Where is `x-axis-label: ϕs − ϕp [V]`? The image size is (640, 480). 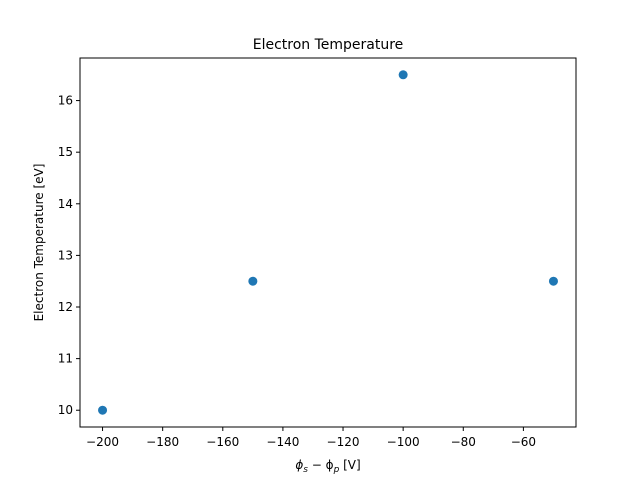 x-axis-label: ϕs − ϕp [V] is located at coordinates (327, 466).